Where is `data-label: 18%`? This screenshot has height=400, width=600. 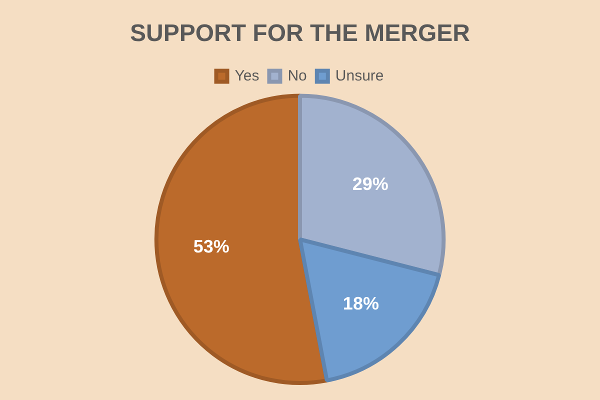 data-label: 18% is located at coordinates (360, 303).